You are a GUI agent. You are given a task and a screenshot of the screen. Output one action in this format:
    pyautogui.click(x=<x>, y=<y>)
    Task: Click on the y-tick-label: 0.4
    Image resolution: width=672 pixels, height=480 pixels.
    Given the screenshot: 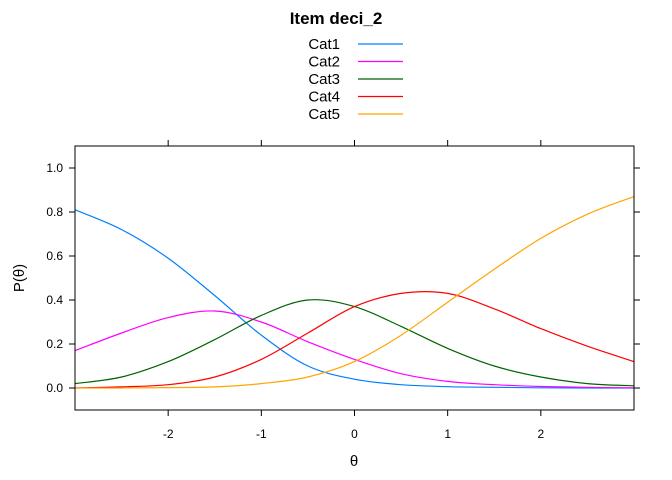 What is the action you would take?
    pyautogui.click(x=54, y=300)
    